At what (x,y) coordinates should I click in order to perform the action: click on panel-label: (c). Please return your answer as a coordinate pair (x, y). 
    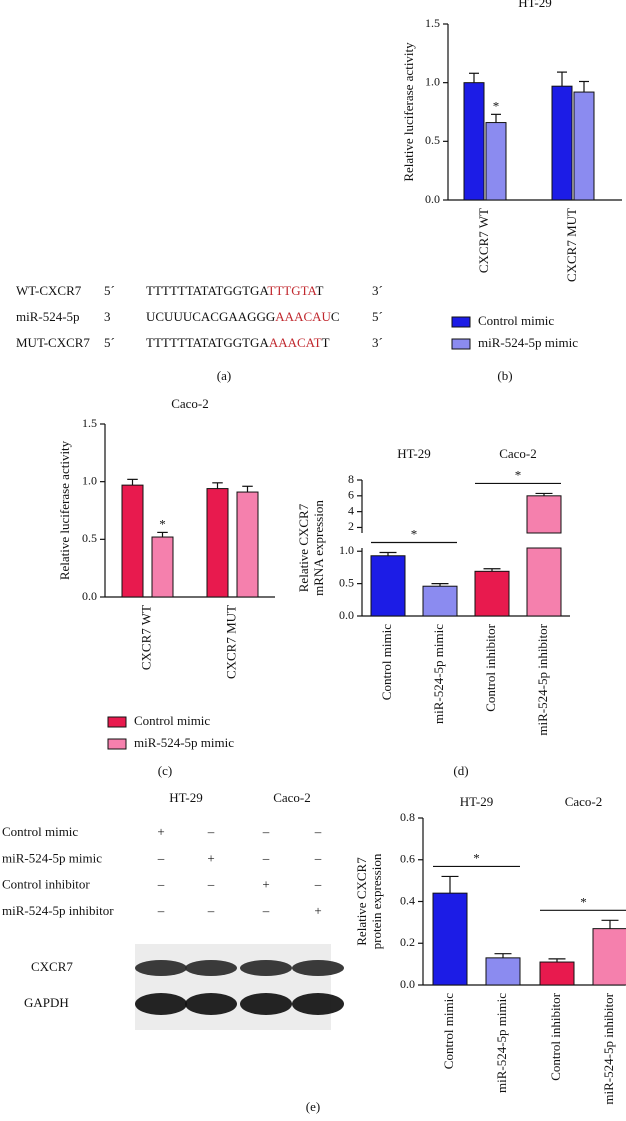
    Looking at the image, I should click on (165, 770).